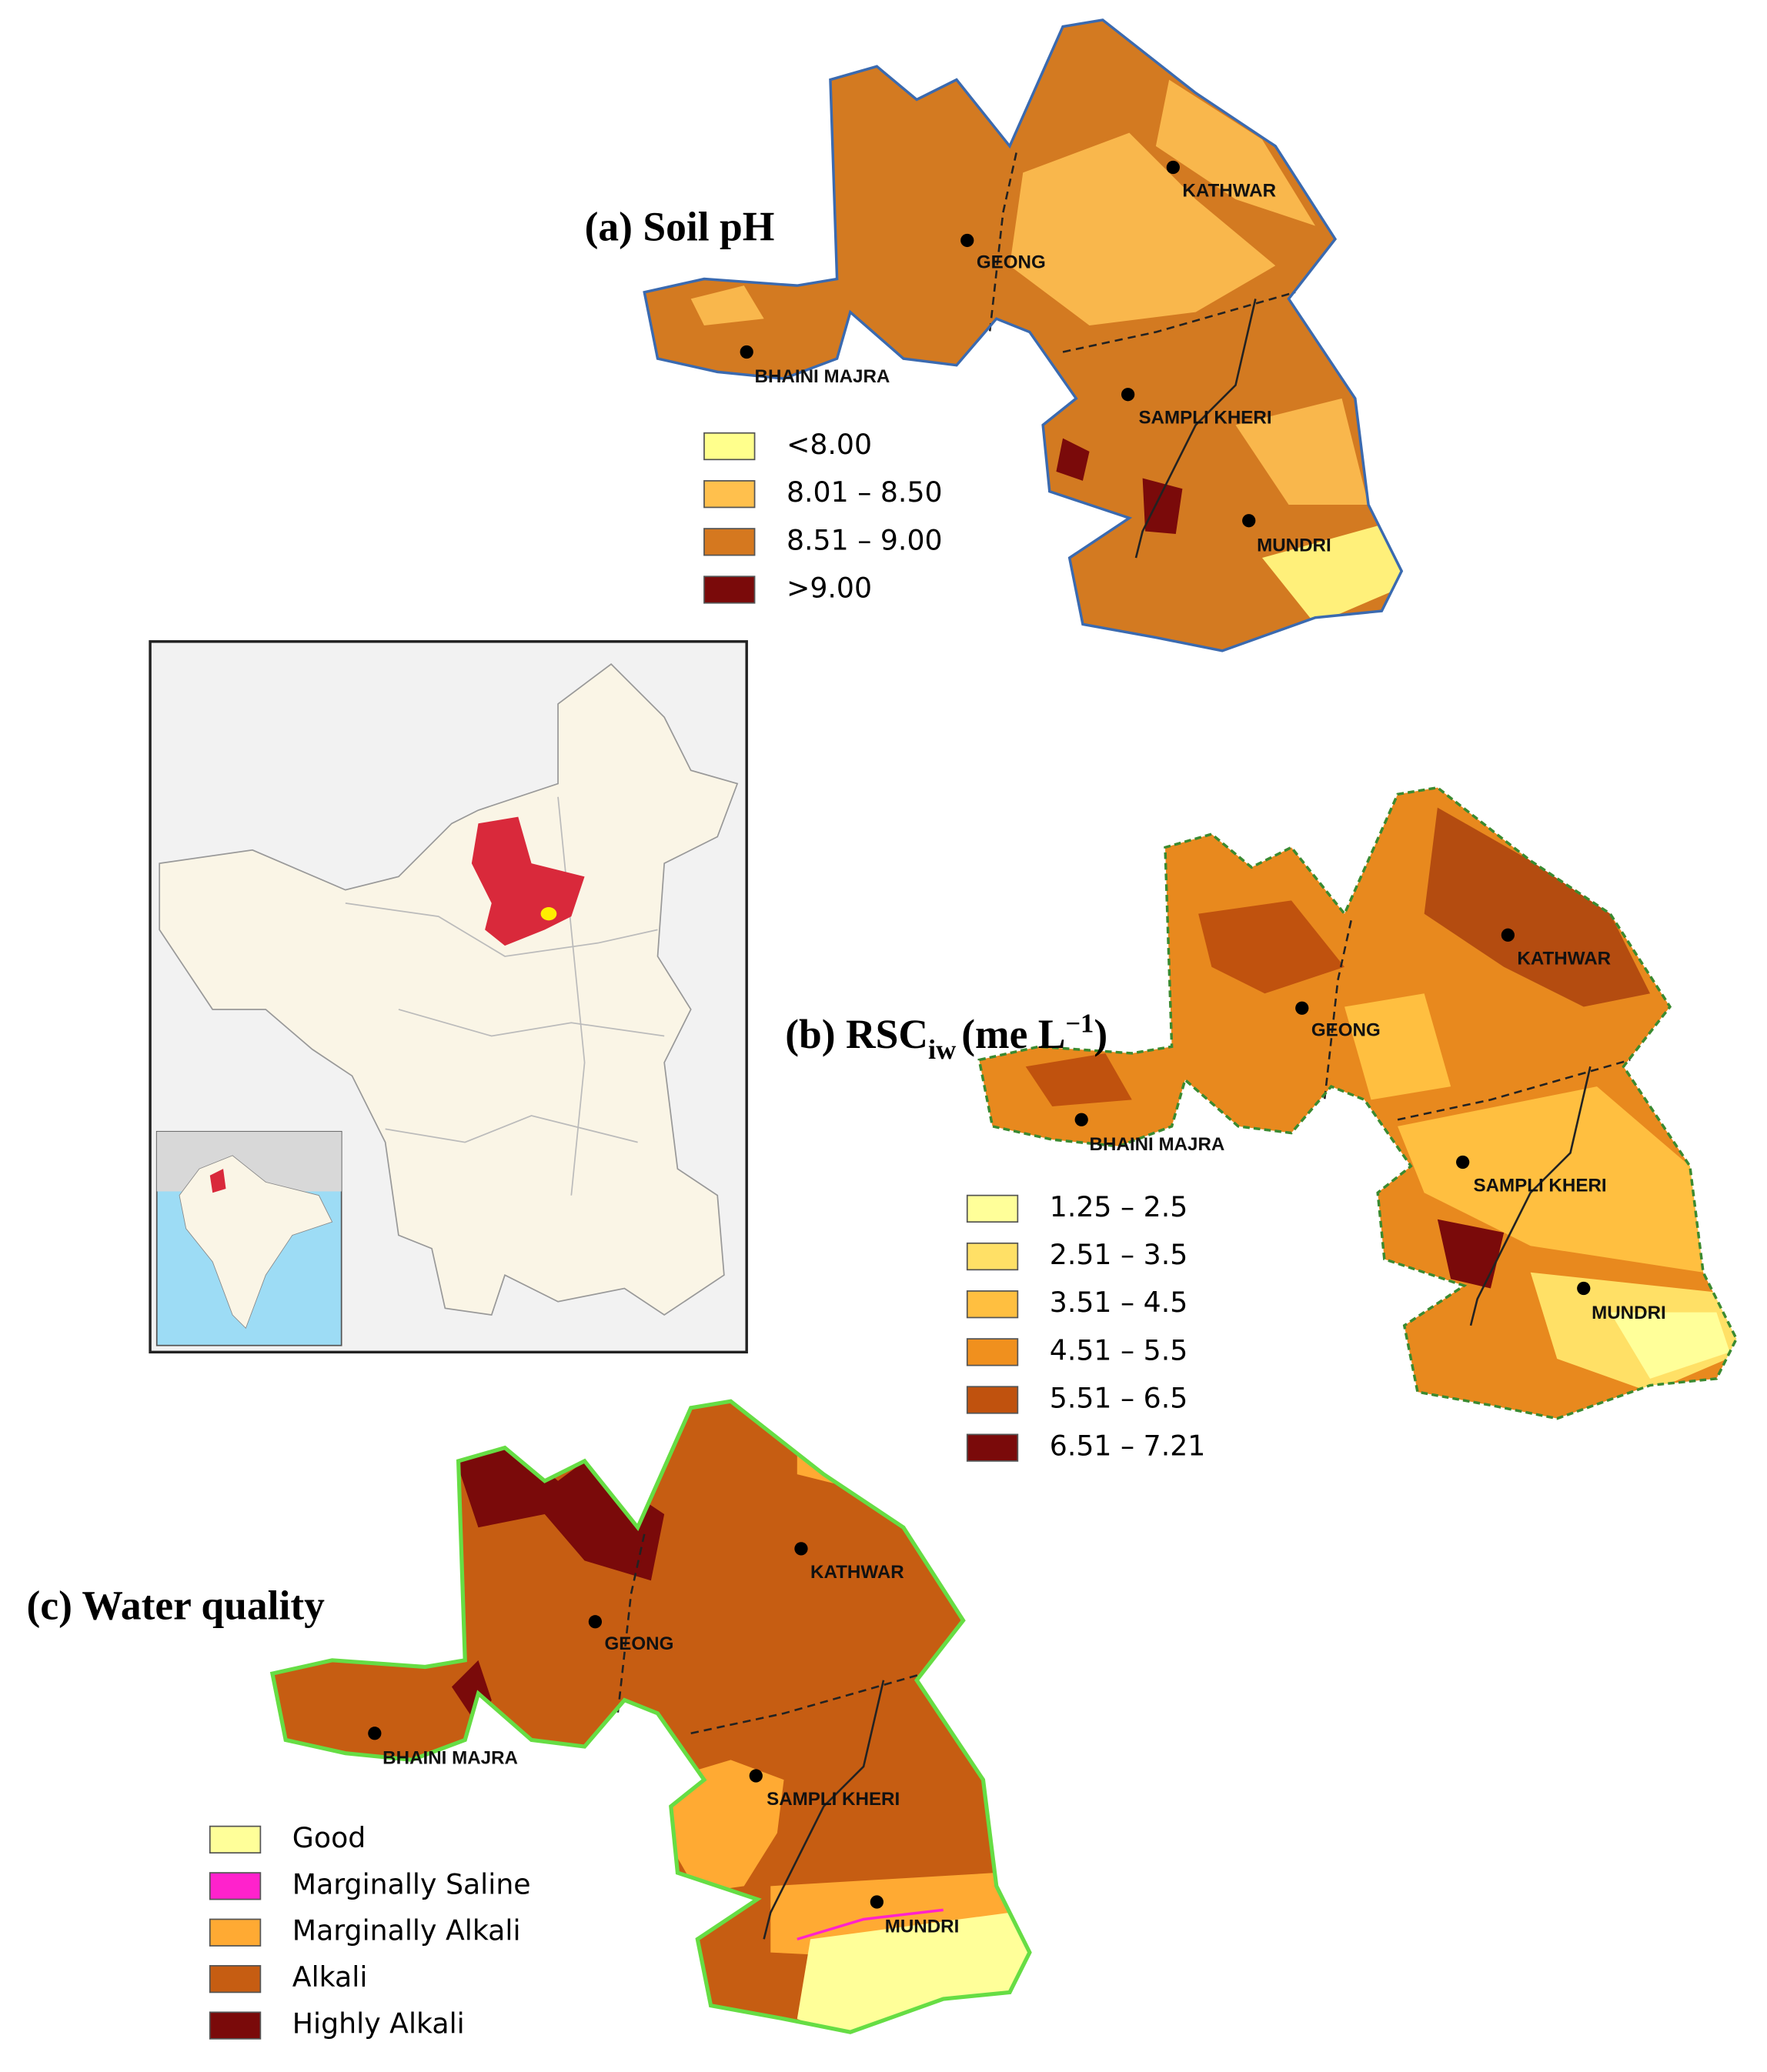 The width and height of the screenshot is (1767, 2072). What do you see at coordinates (411, 1883) in the screenshot?
I see `legend-label: Marginally Saline` at bounding box center [411, 1883].